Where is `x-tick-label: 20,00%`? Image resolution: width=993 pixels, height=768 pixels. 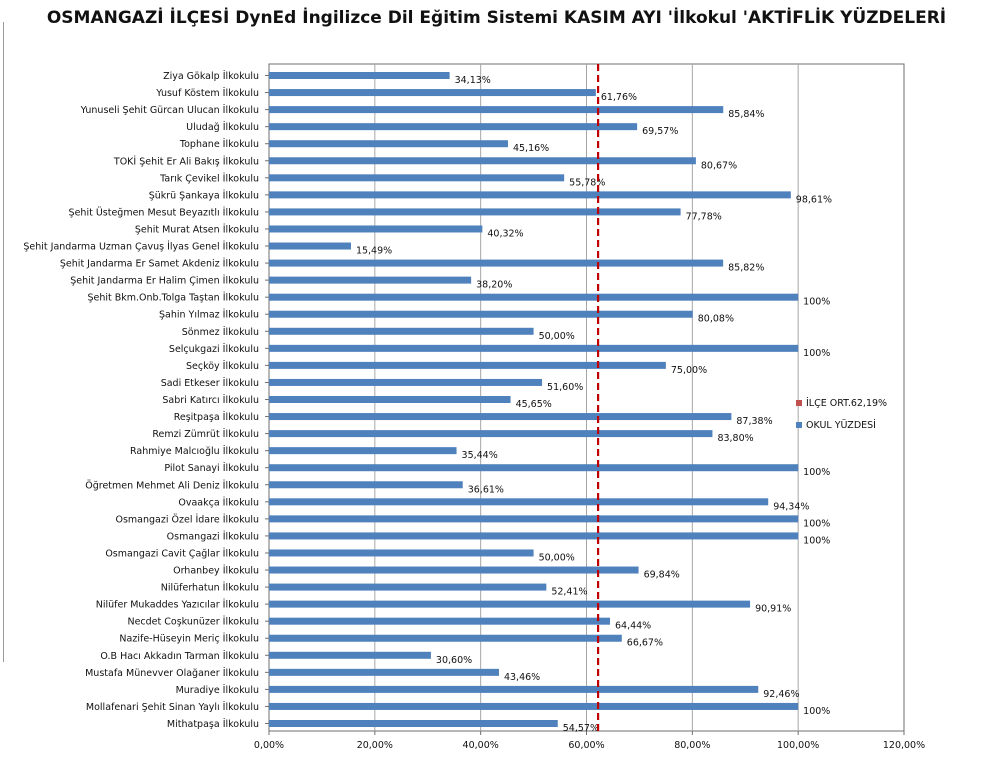
x-tick-label: 20,00% is located at coordinates (375, 745).